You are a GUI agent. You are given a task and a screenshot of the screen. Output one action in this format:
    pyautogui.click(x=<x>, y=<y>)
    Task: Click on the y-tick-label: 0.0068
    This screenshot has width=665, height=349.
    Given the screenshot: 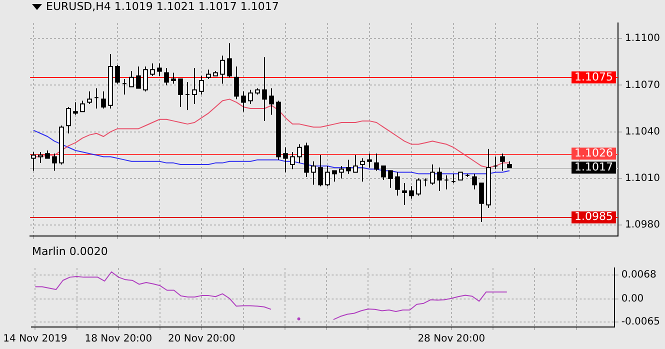 What is the action you would take?
    pyautogui.click(x=638, y=275)
    